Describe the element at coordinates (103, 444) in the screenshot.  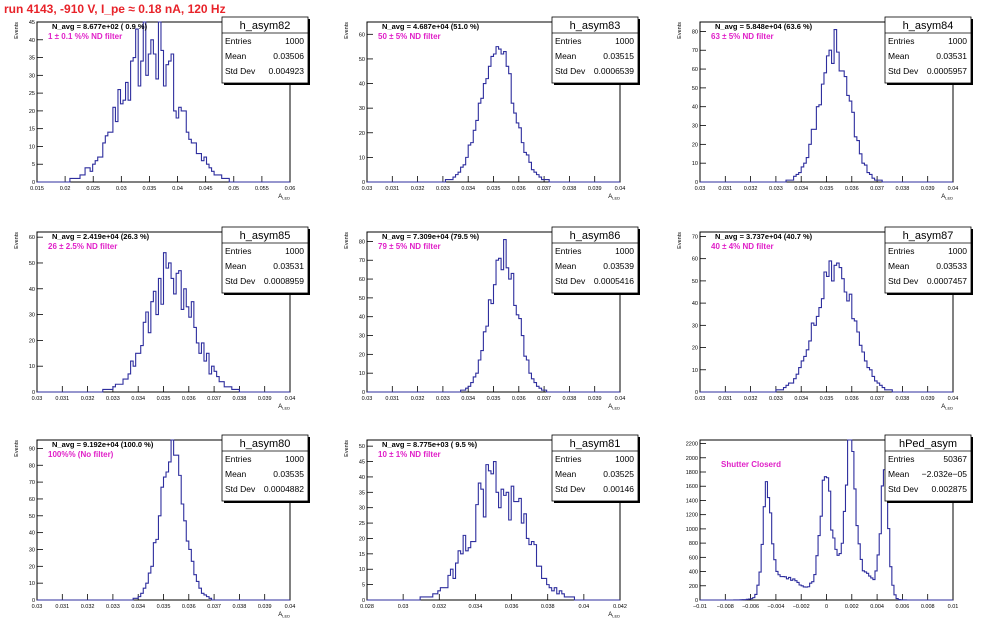
I see `navg-text: N_avg = 9.192e+04 (100.0 %)` at that location.